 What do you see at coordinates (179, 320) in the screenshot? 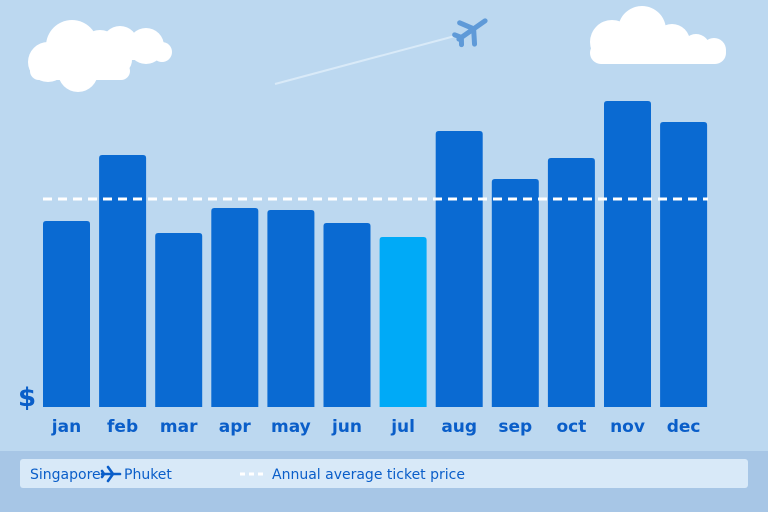
I see `bar-mar` at bounding box center [179, 320].